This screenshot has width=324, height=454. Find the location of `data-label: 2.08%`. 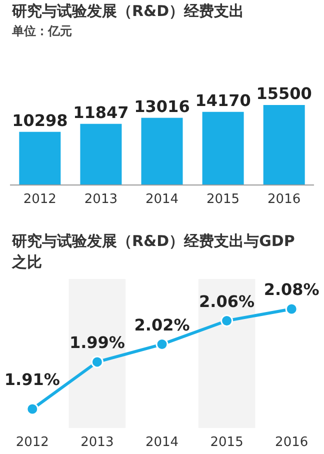

data-label: 2.08% is located at coordinates (292, 289).